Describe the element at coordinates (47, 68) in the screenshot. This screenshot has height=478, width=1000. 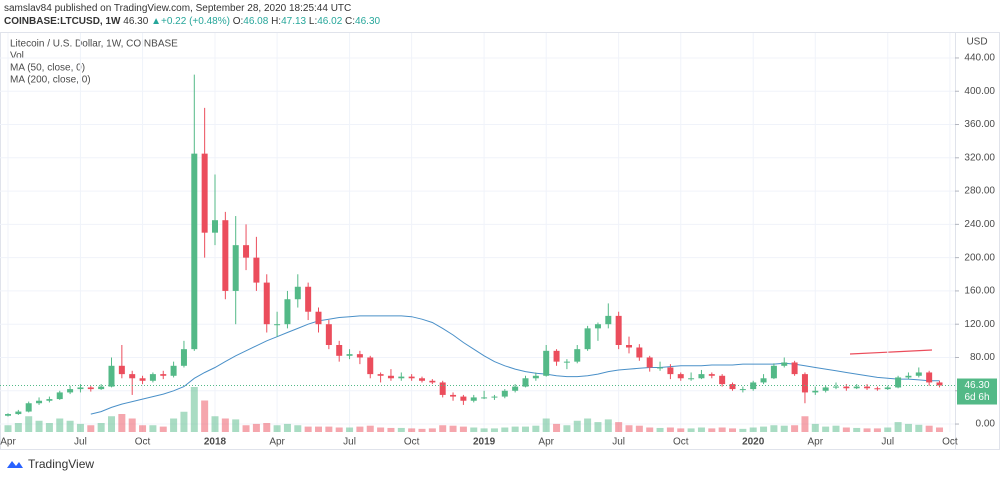
I see `indicator: MA (50, close, 0)` at that location.